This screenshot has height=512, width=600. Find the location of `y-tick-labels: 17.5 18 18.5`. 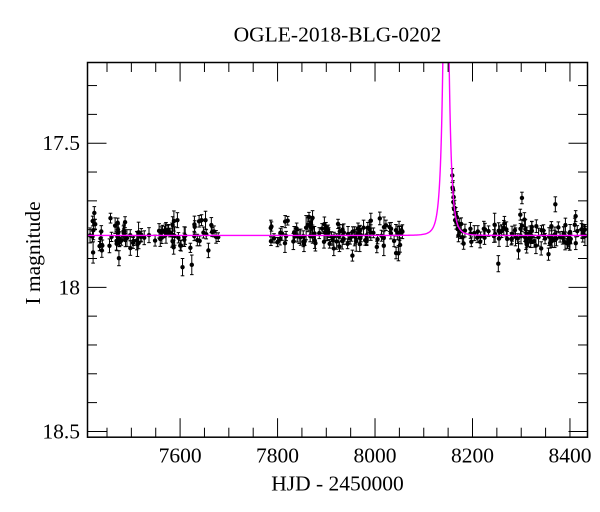

y-tick-labels: 17.5 18 18.5 is located at coordinates (61, 287).